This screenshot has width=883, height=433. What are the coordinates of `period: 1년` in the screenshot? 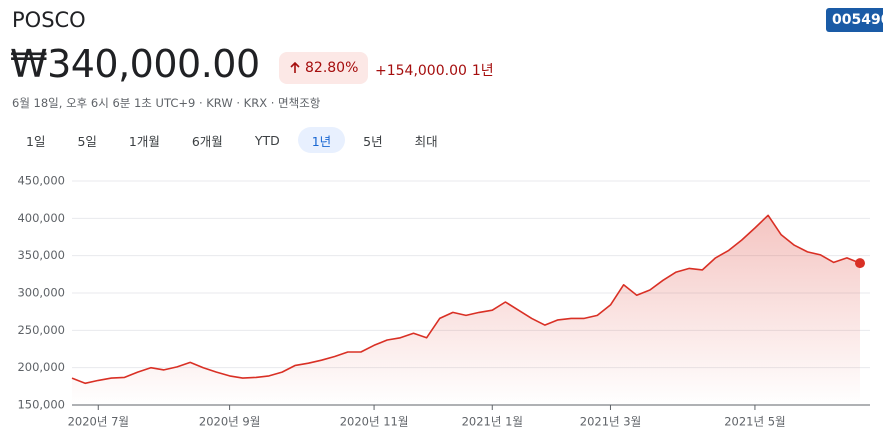 It's located at (482, 71).